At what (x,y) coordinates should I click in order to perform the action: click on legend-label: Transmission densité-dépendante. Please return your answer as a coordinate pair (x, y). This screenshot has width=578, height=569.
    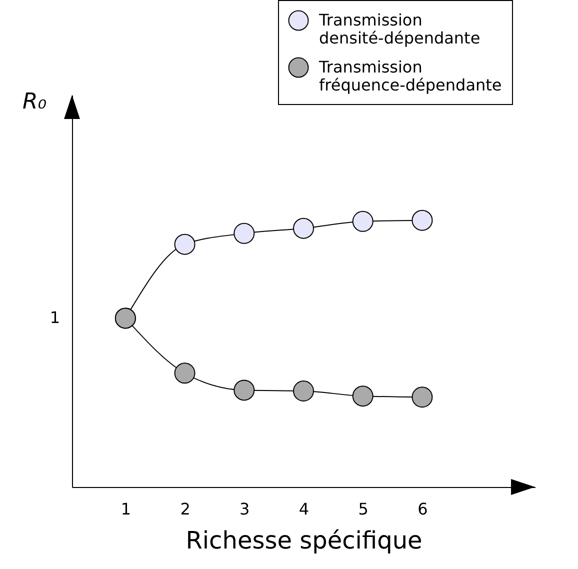
    Looking at the image, I should click on (399, 29).